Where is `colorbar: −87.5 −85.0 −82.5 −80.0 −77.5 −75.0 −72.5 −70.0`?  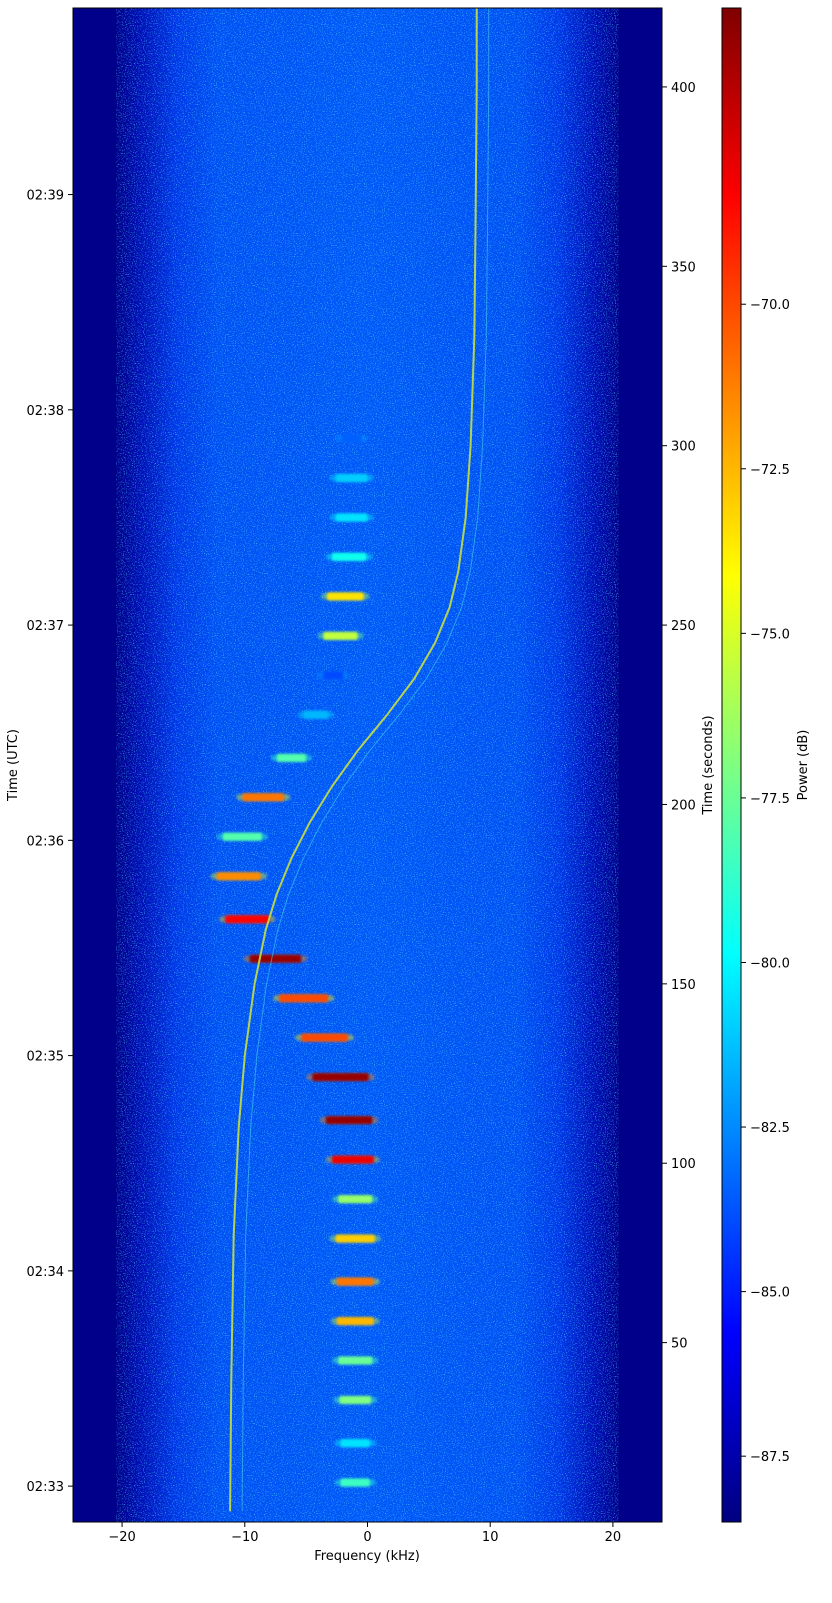
colorbar: −87.5 −85.0 −82.5 −80.0 −77.5 −75.0 −72.5 −70.0 is located at coordinates (755, 765).